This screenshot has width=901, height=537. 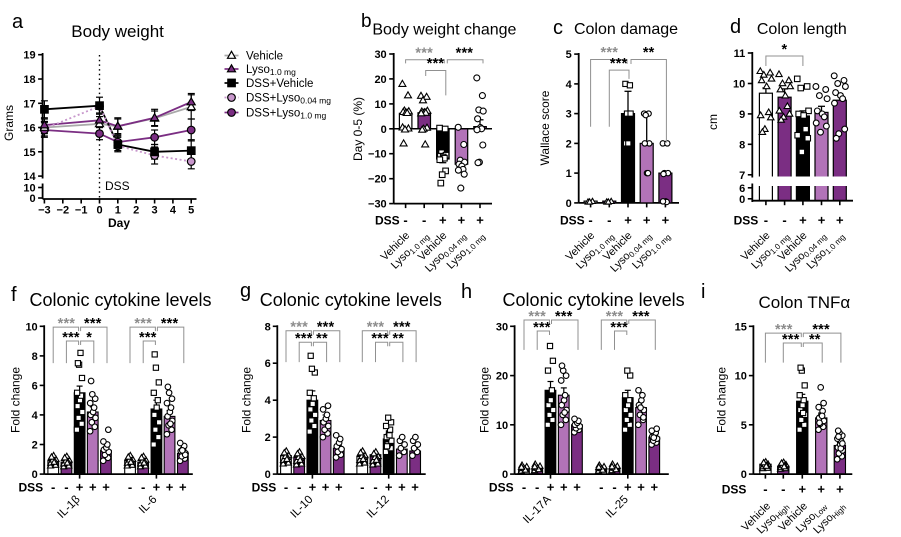 I want to click on svg-text: d, so click(x=735, y=27).